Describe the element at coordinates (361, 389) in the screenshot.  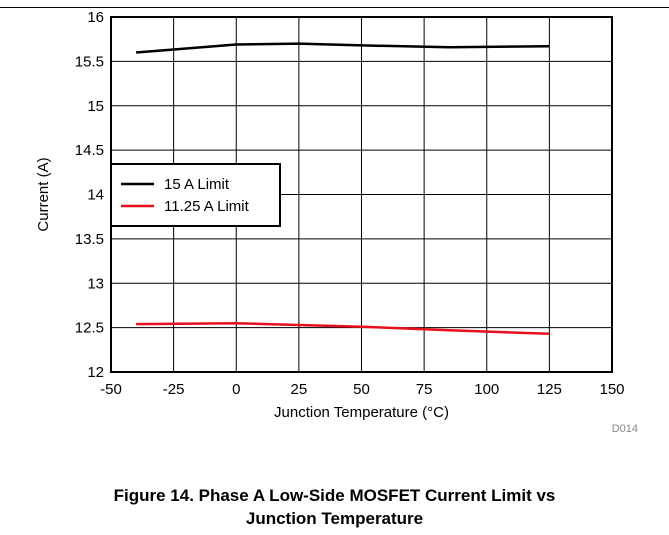
I see `x-tick-label: 50` at that location.